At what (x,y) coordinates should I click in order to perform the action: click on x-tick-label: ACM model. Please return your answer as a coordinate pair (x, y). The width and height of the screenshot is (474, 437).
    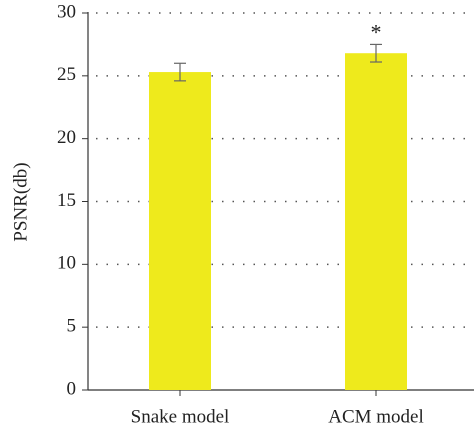
    Looking at the image, I should click on (376, 416).